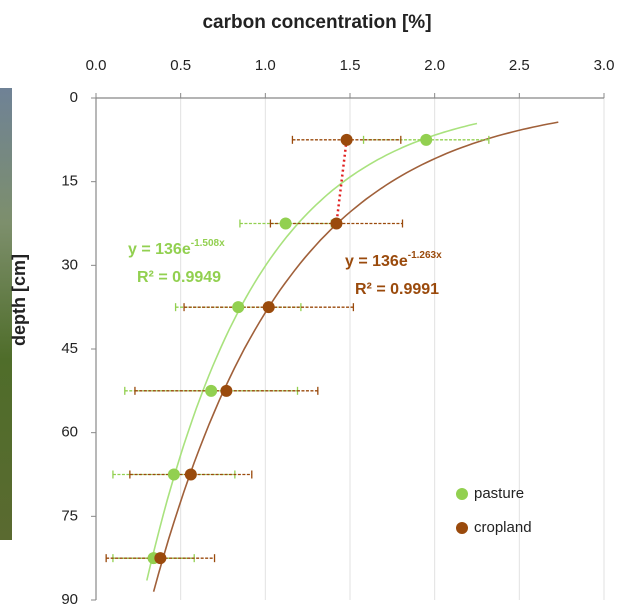 This screenshot has height=606, width=621. Describe the element at coordinates (425, 255) in the screenshot. I see `equation-exponent: -1.263x` at that location.